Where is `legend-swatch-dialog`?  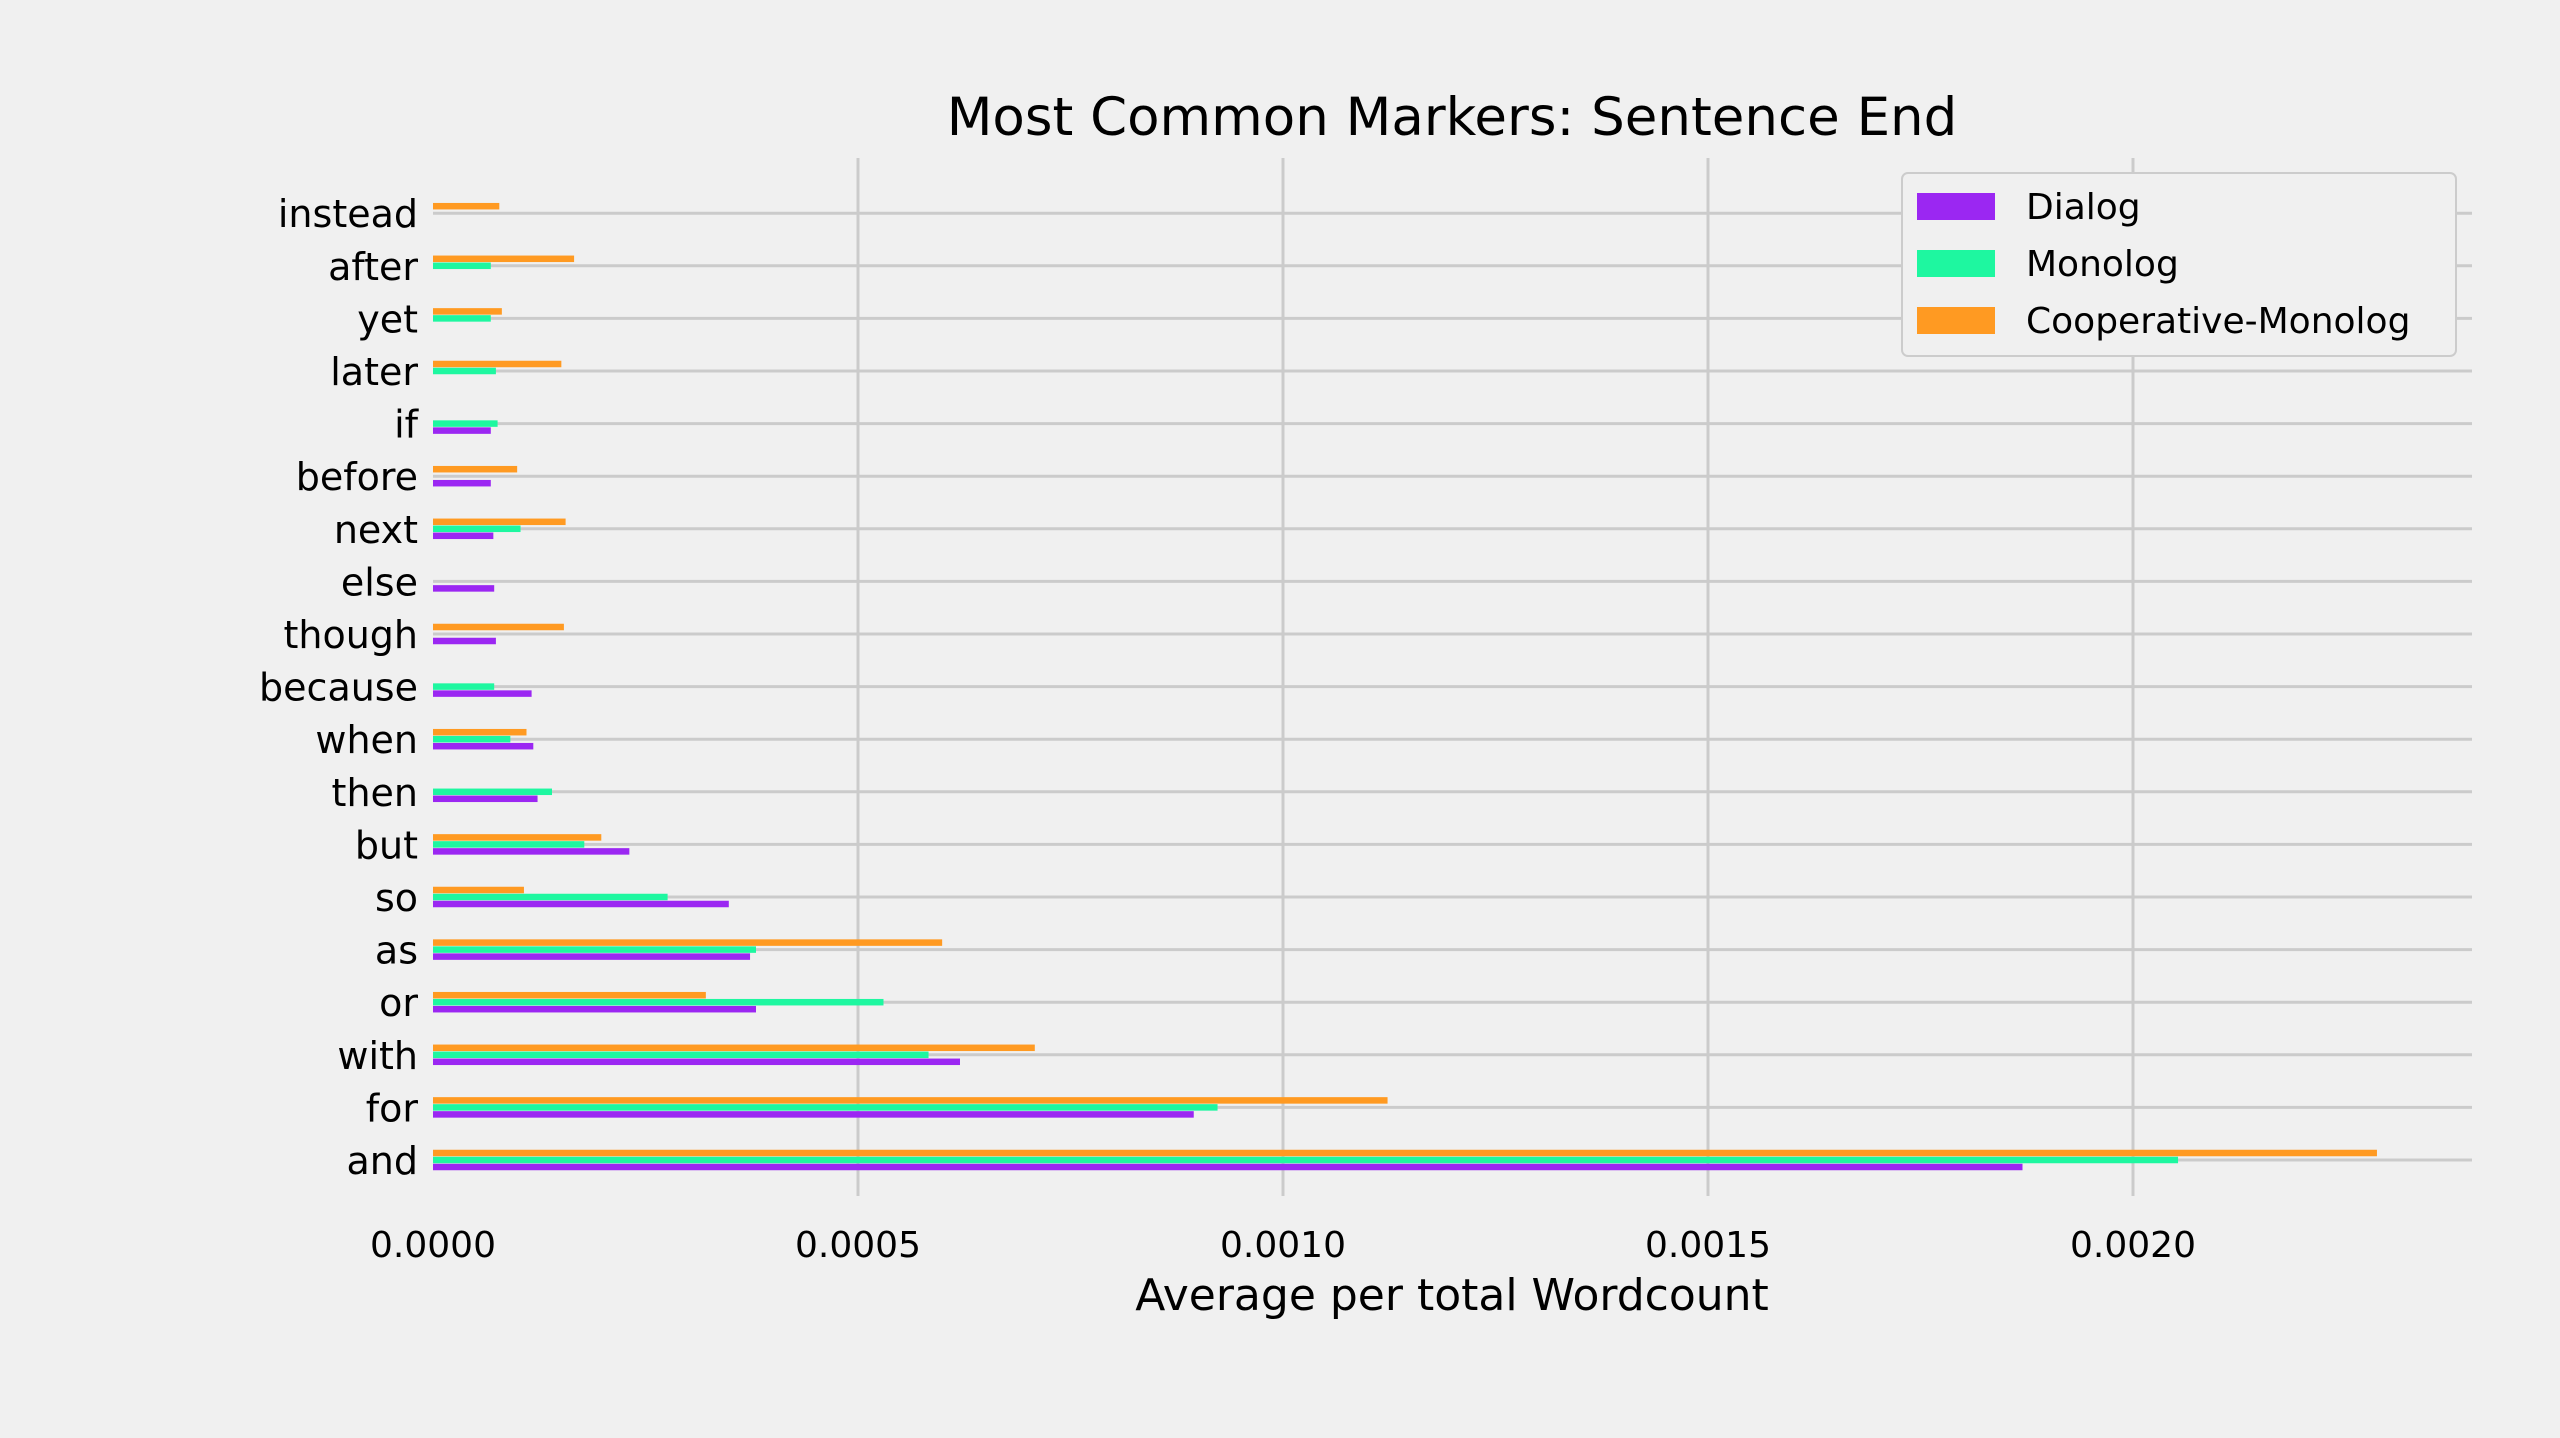 legend-swatch-dialog is located at coordinates (1956, 206).